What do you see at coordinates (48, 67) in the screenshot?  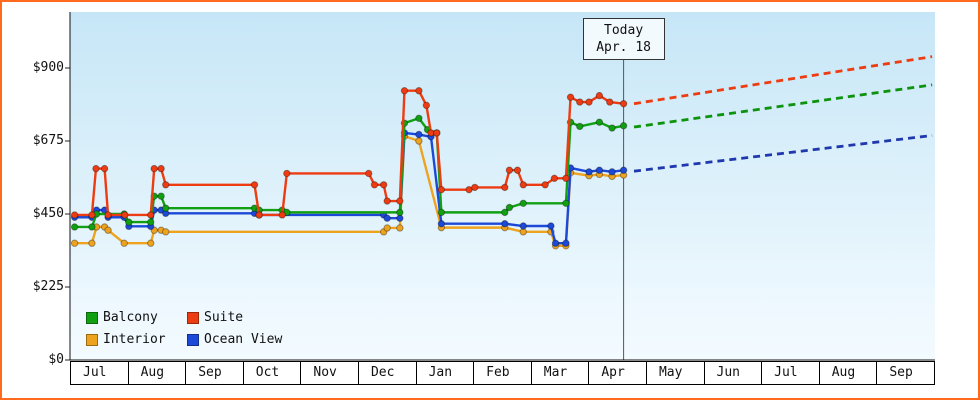 I see `y-axis-tick-label: $900` at bounding box center [48, 67].